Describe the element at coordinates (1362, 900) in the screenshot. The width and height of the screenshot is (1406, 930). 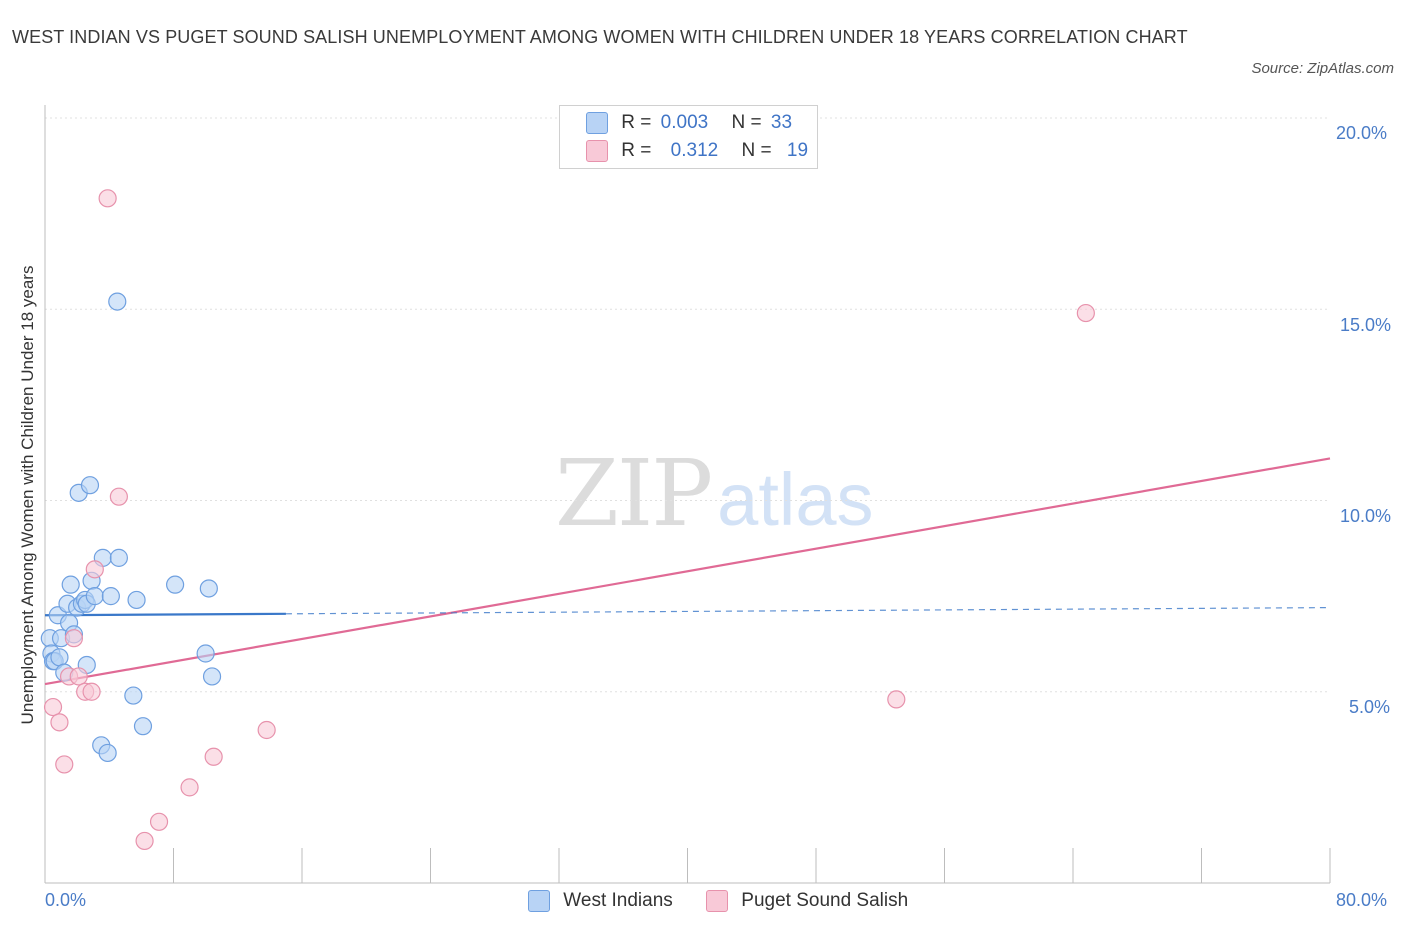
I see `x-tick-label-max: 80.0%` at that location.